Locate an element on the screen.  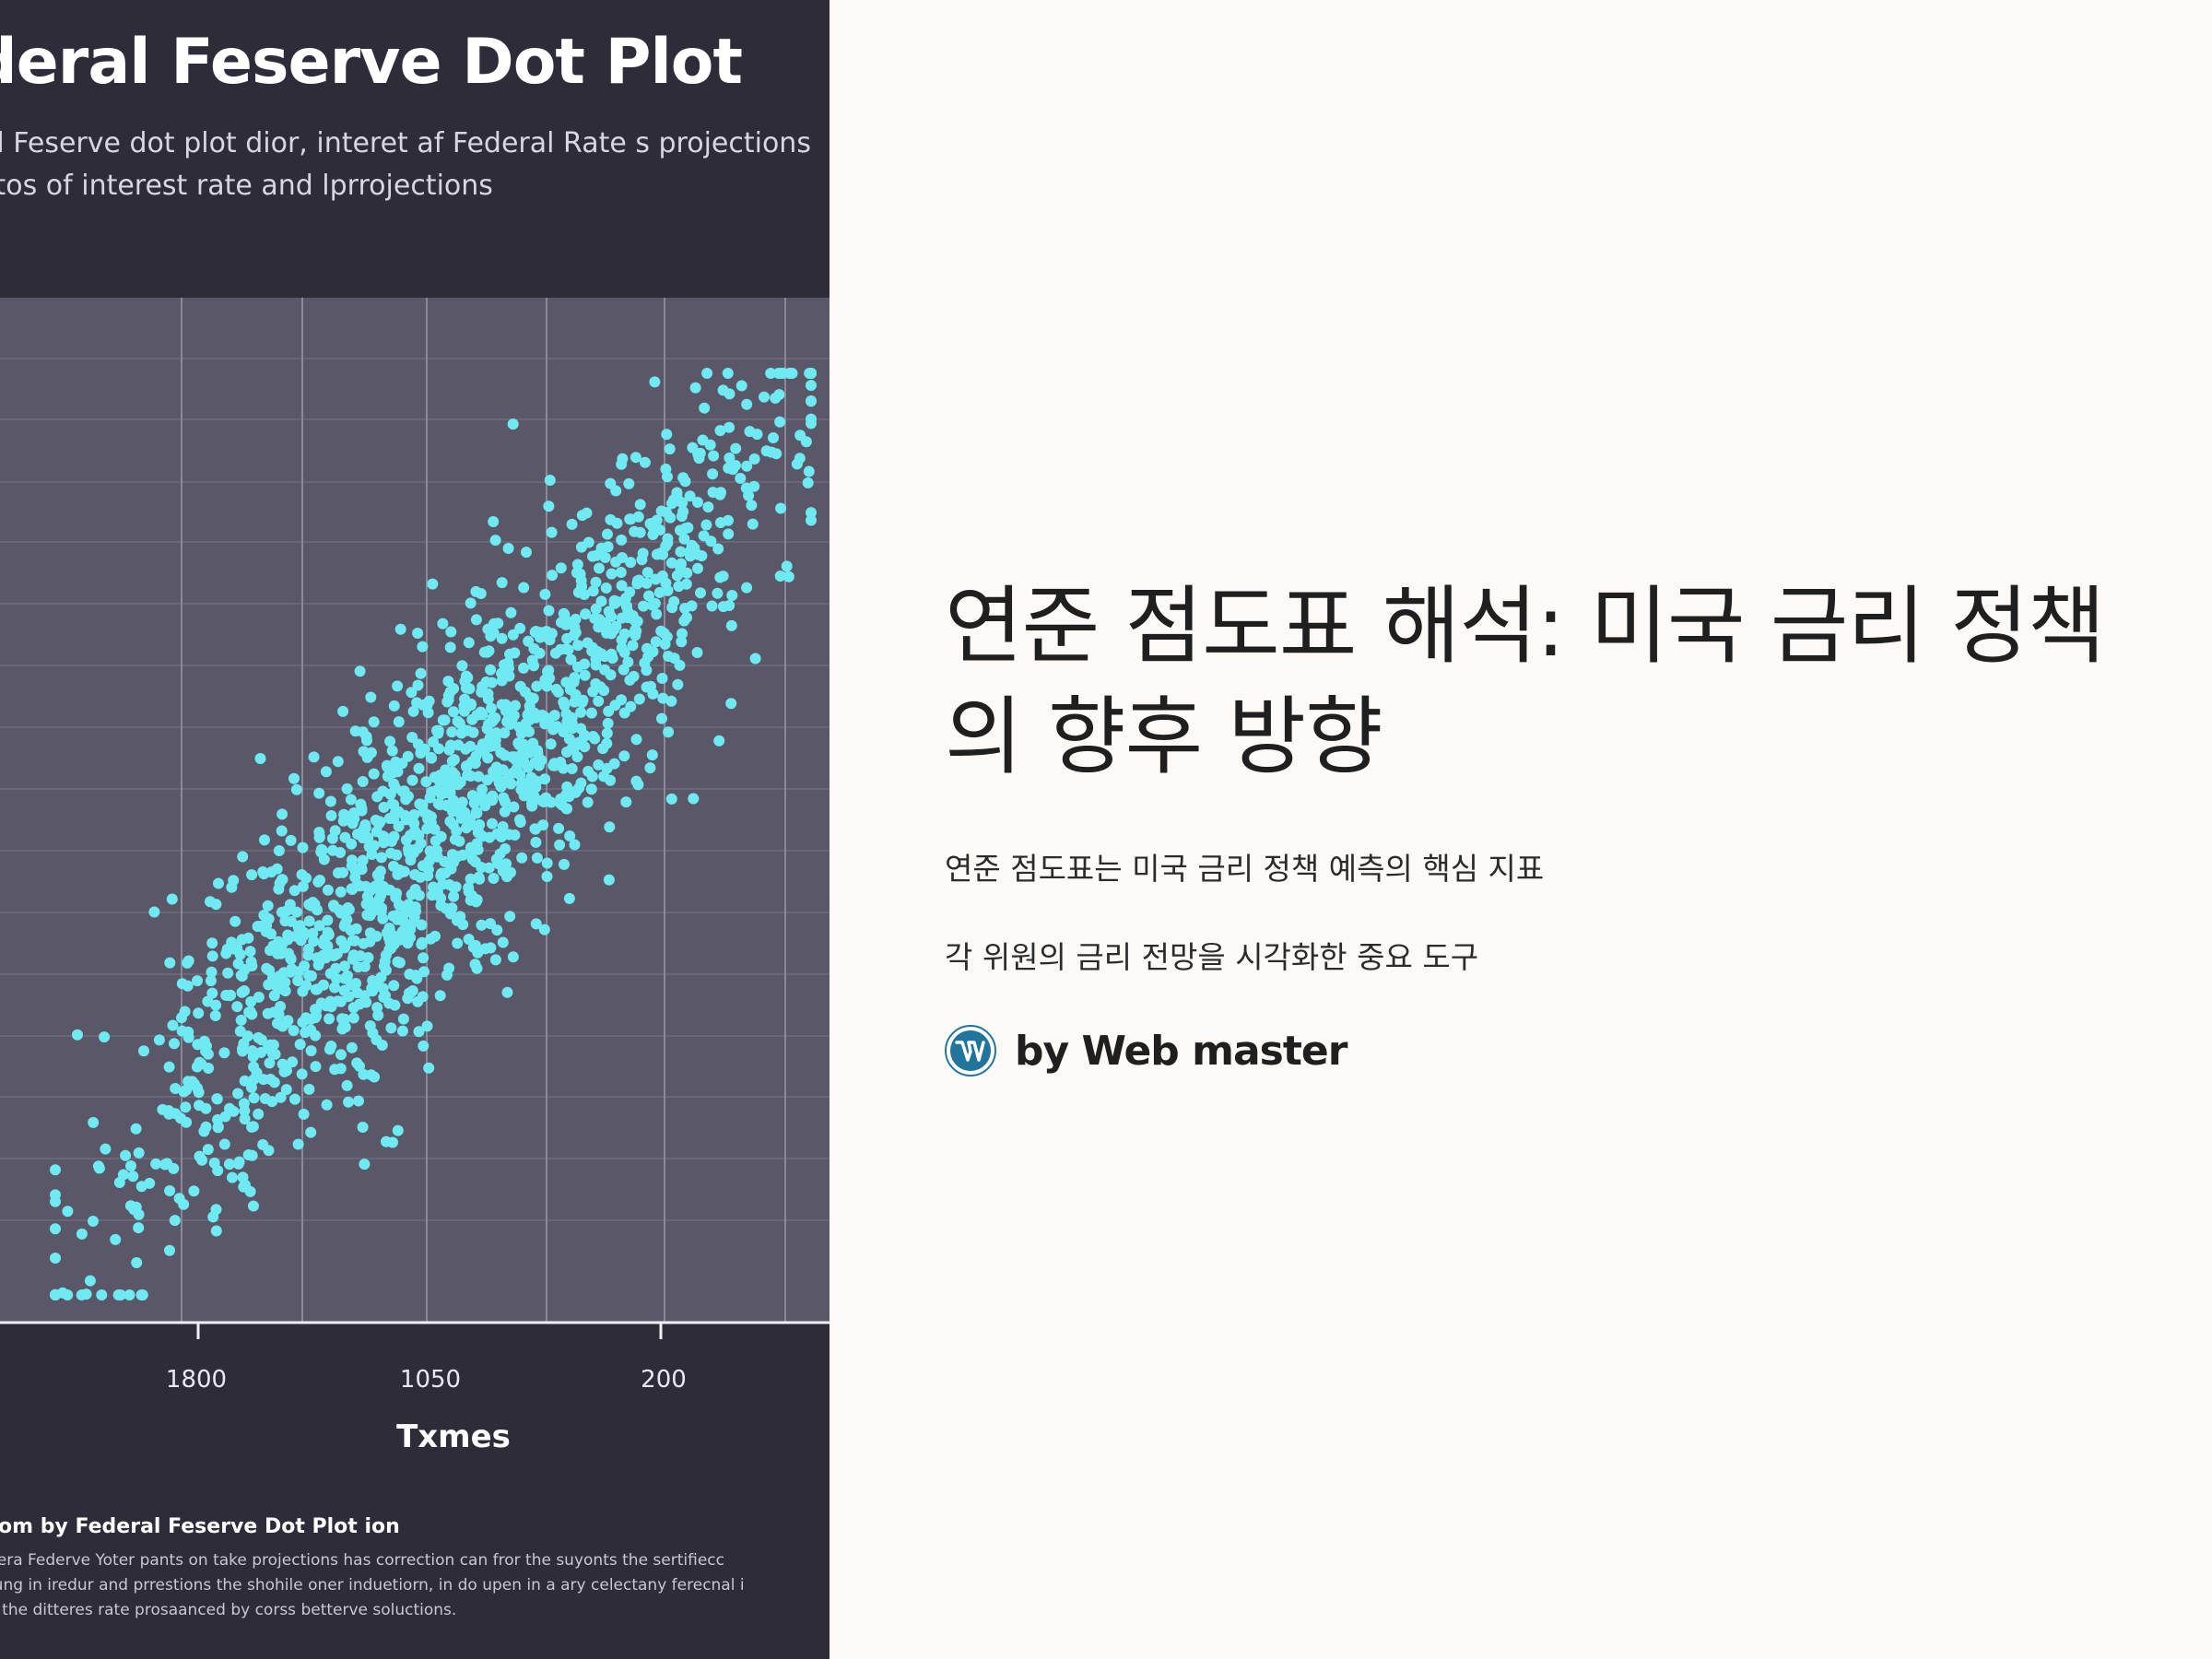
article-description-1: 연준 점도표는 미국 금리 정책 예측의 핵심 지표 is located at coordinates (1245, 869).